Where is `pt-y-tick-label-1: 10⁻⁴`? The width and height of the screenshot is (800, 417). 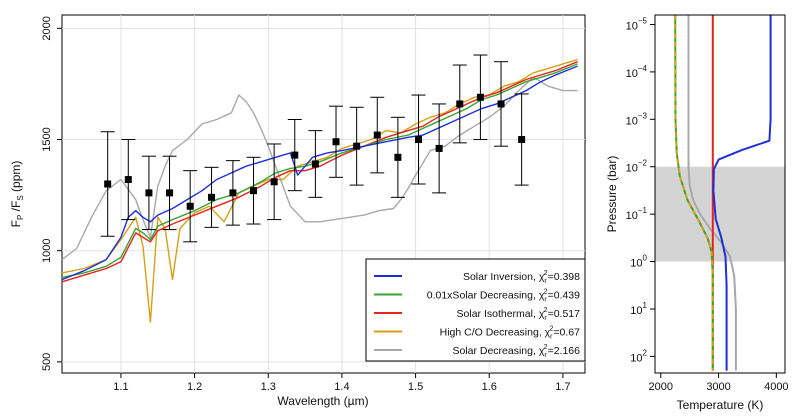
pt-y-tick-label-1: 10⁻⁴ is located at coordinates (637, 72).